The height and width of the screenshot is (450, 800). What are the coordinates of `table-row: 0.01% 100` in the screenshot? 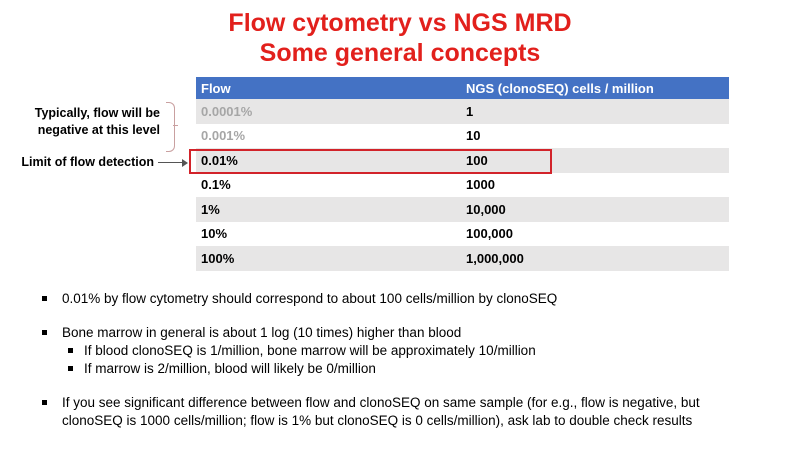 It's located at (462, 160).